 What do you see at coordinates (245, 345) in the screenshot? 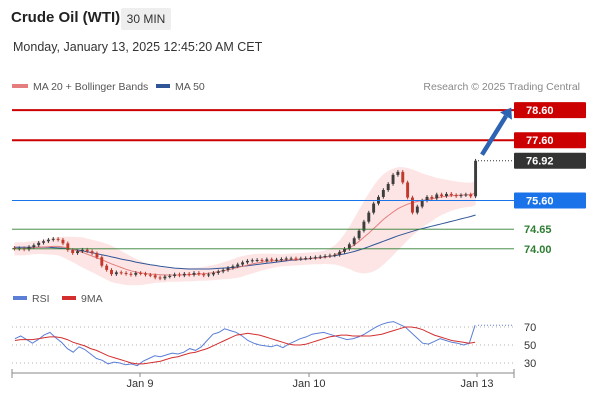
I see `rsi-ma-line` at bounding box center [245, 345].